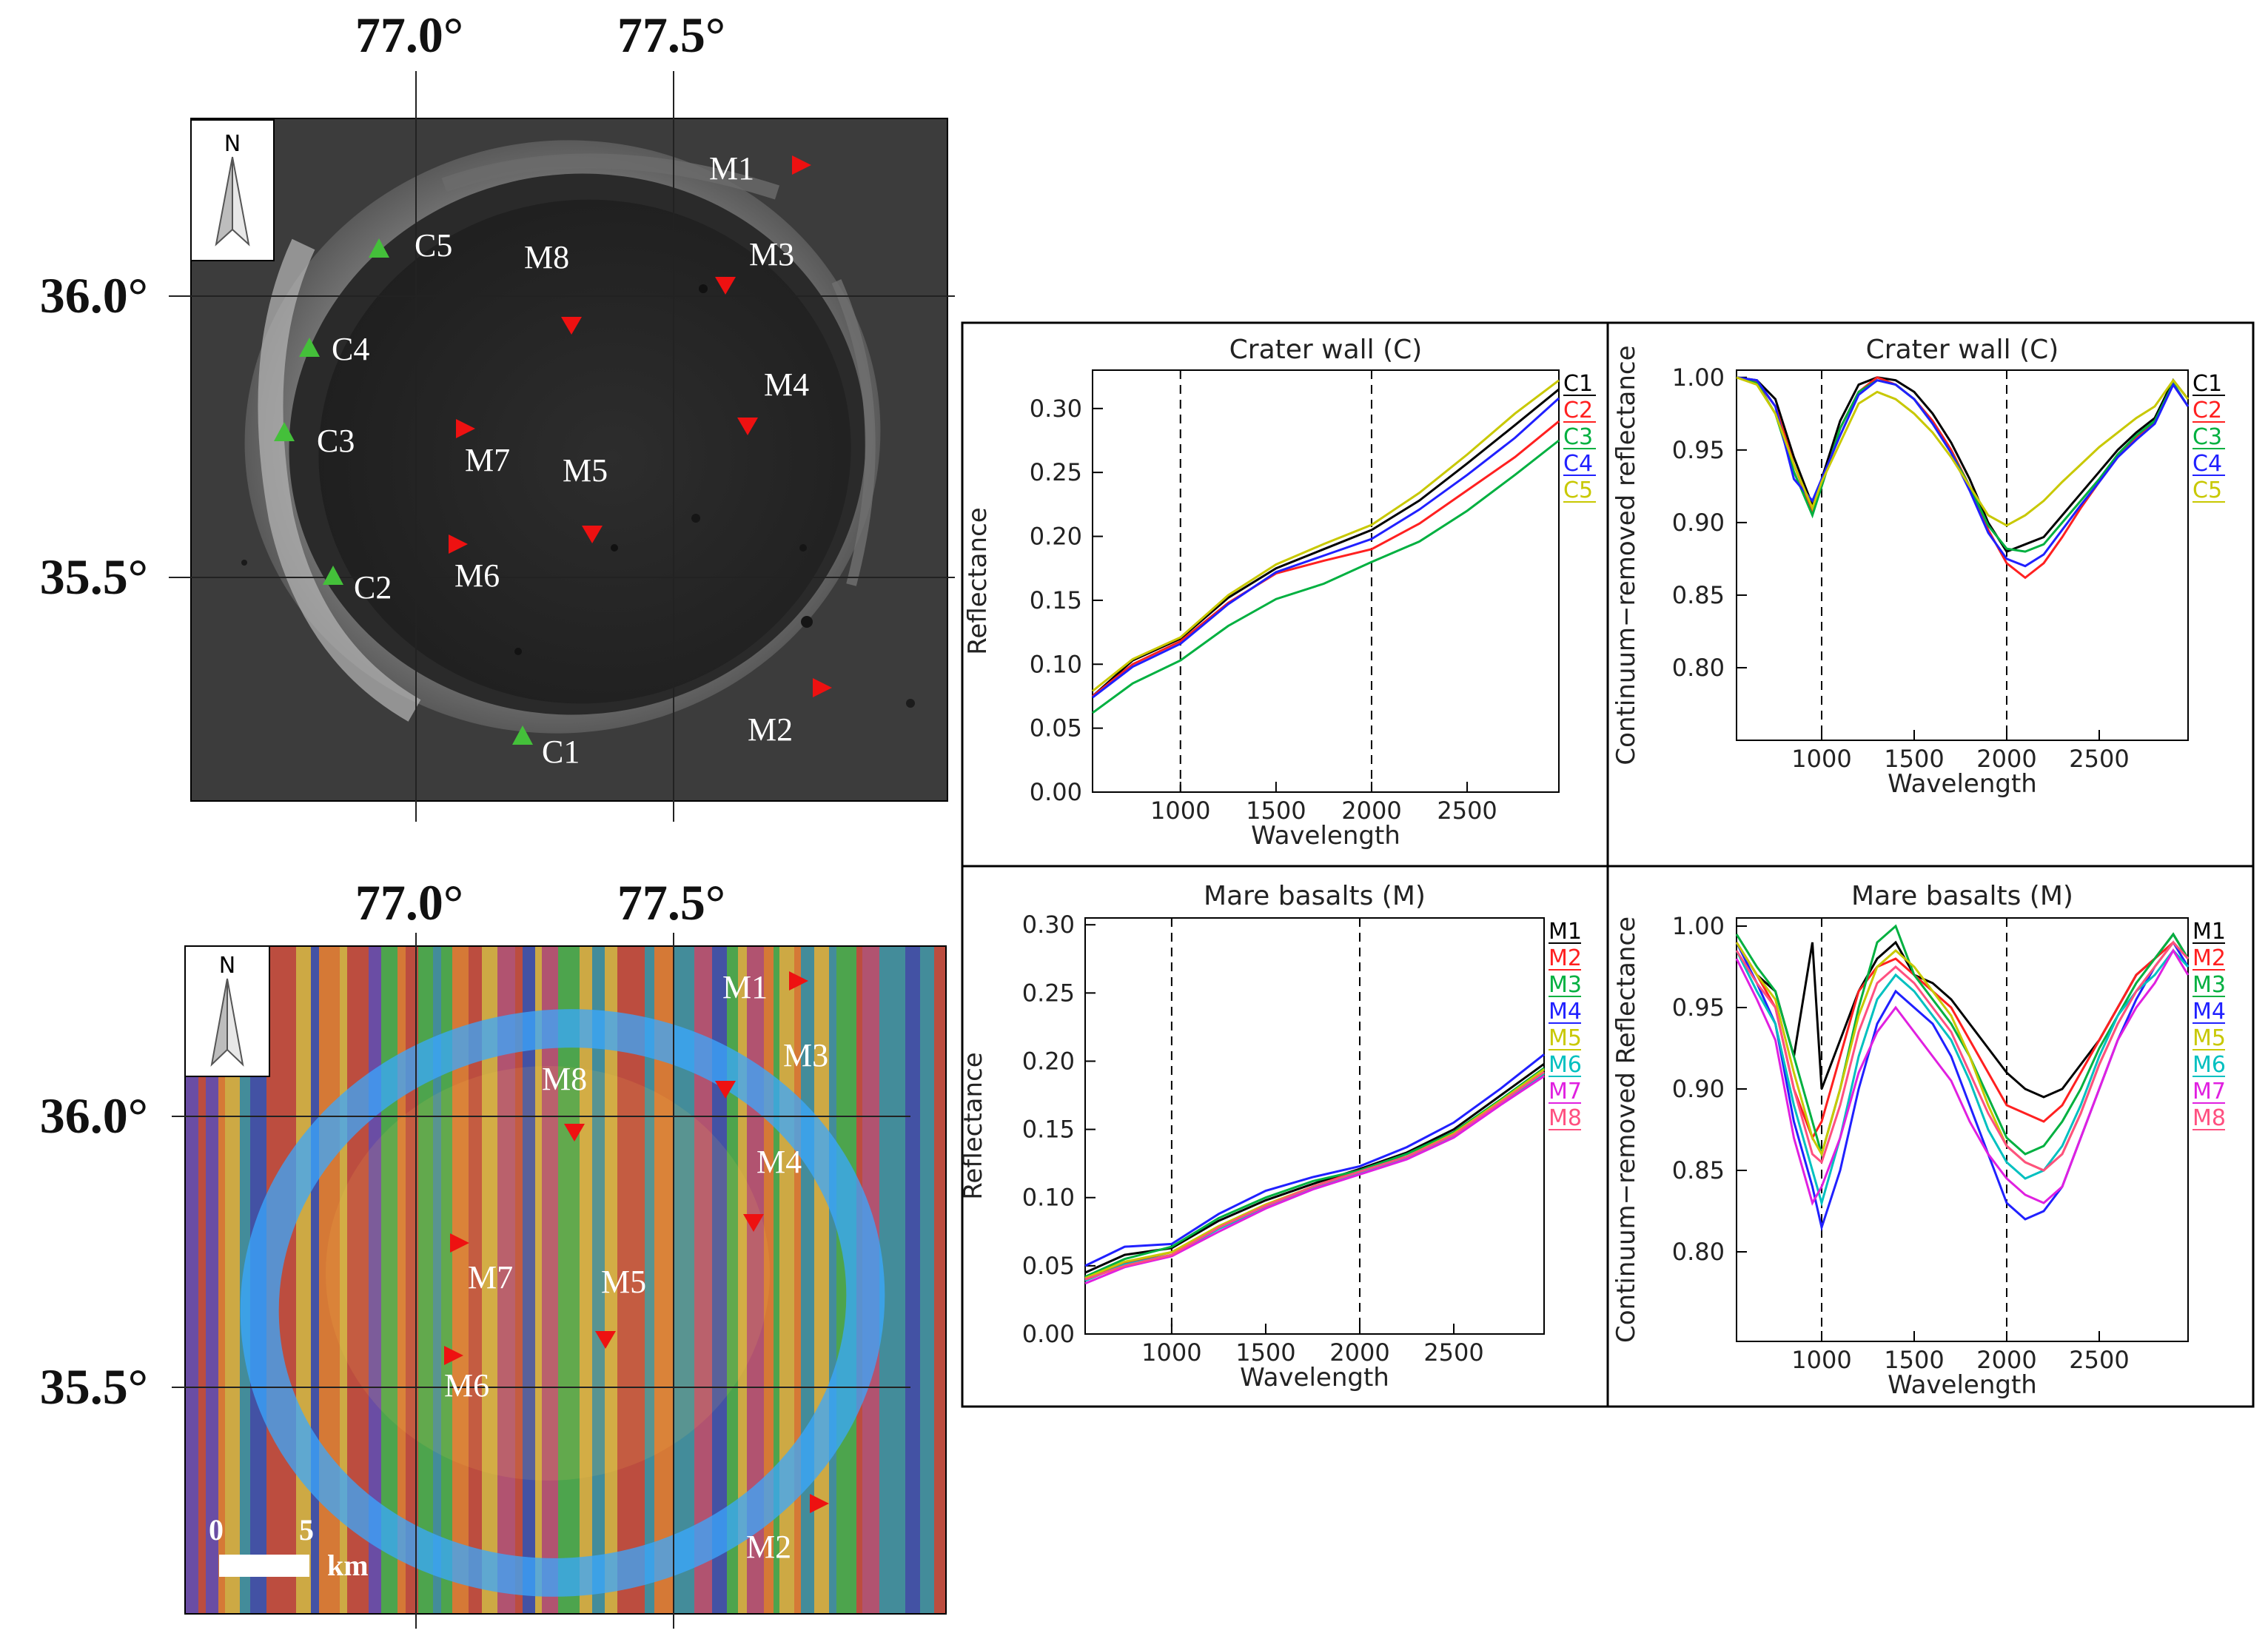  I want to click on series-line-M2, so click(1962, 1040).